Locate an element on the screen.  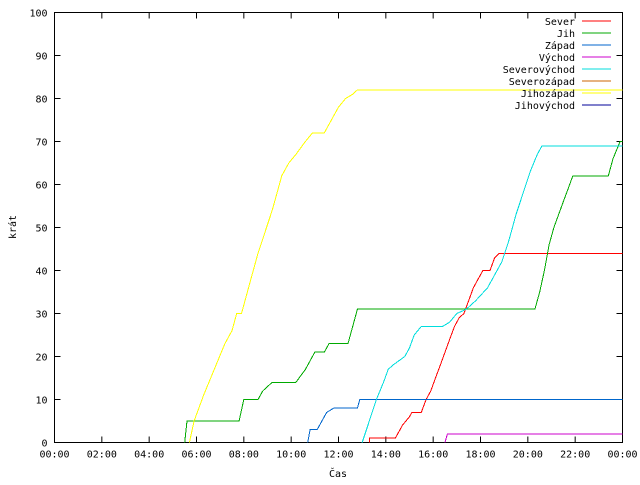
y-tick-label: 60 is located at coordinates (41, 186).